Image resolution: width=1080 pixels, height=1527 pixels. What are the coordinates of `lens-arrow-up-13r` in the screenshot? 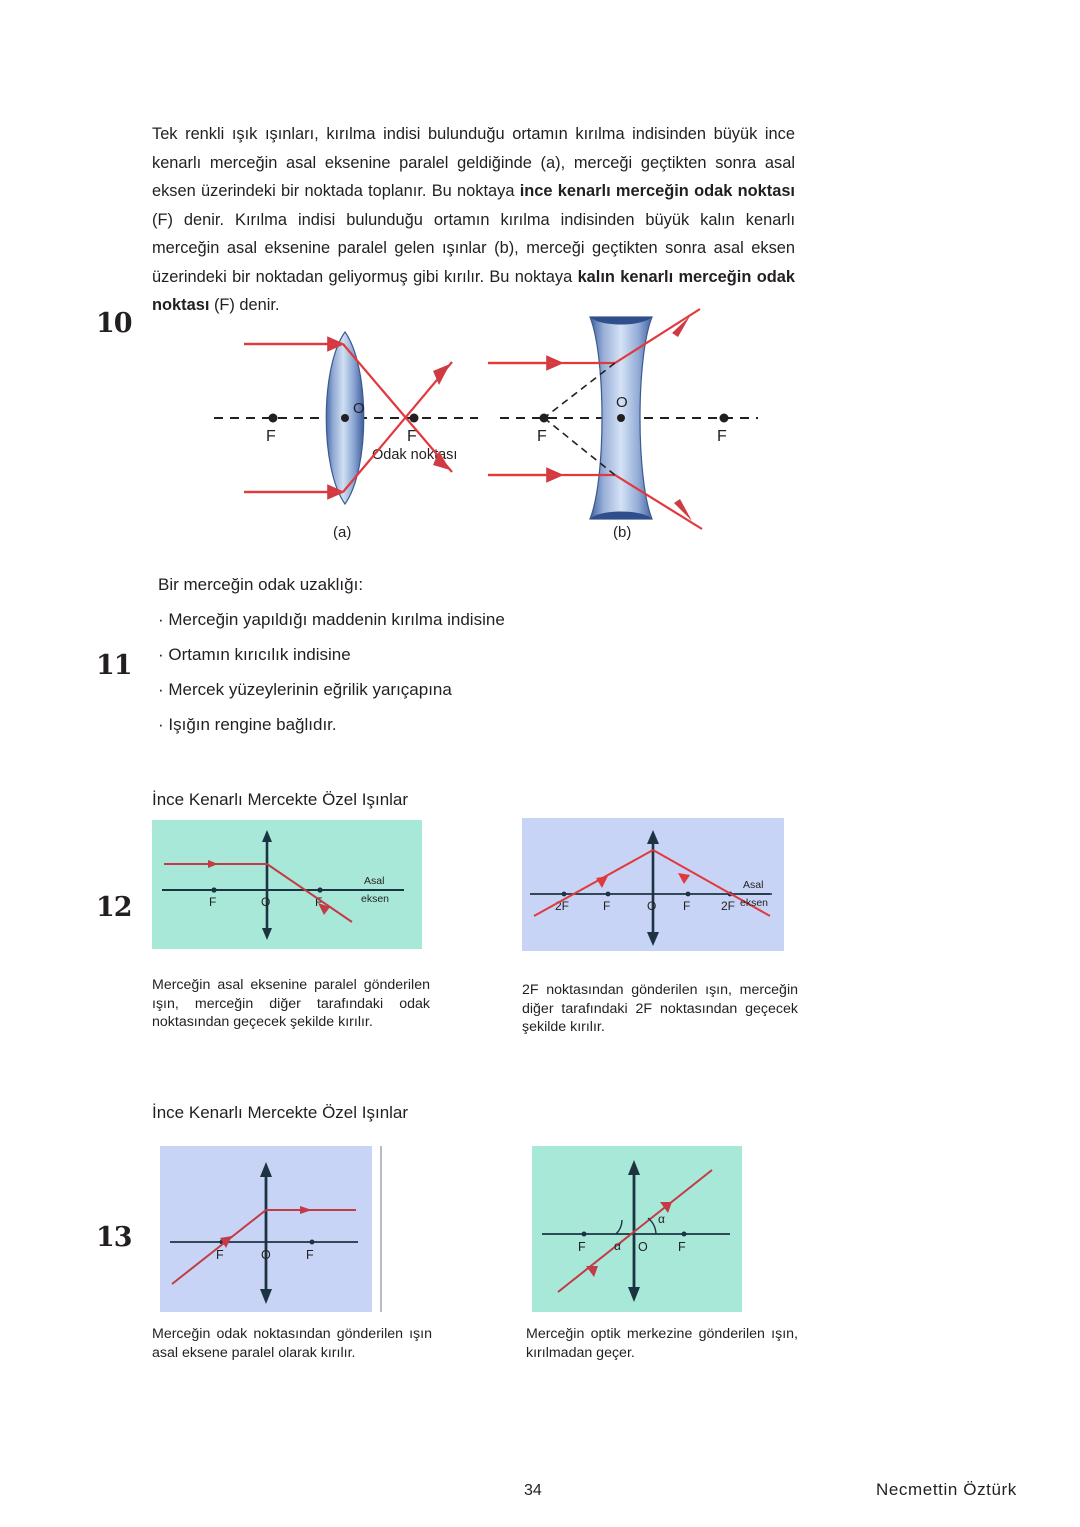 It's located at (634, 1167).